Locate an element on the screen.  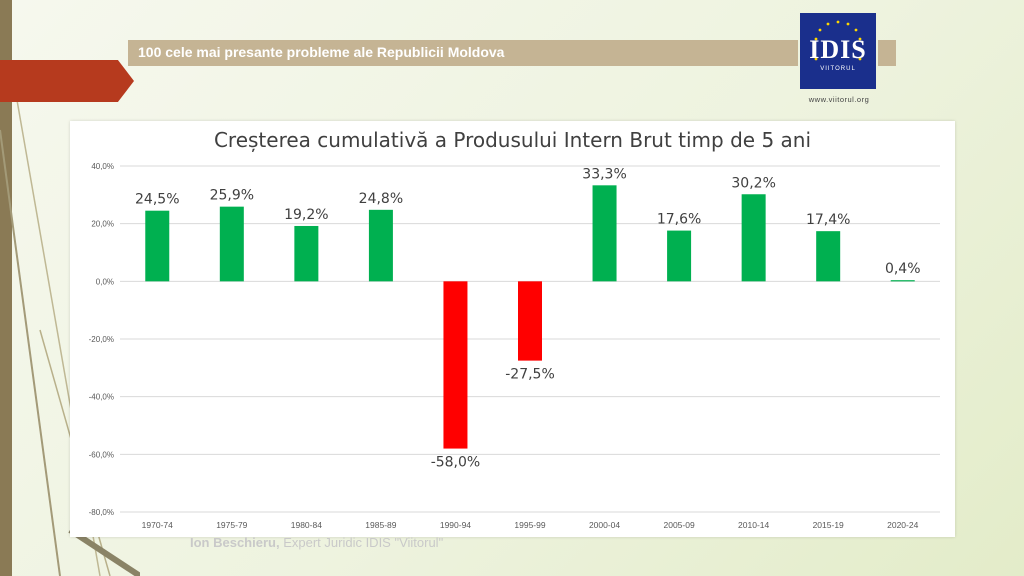
idis-logo: IDIS VIITORUL is located at coordinates (838, 51).